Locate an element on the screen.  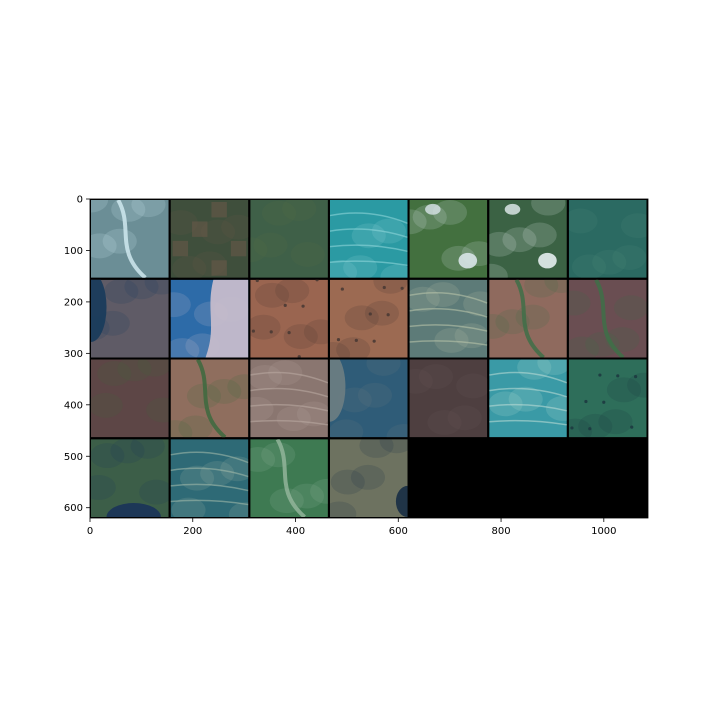
x-axis: 0 200 400 600 800 1000 is located at coordinates (352, 527).